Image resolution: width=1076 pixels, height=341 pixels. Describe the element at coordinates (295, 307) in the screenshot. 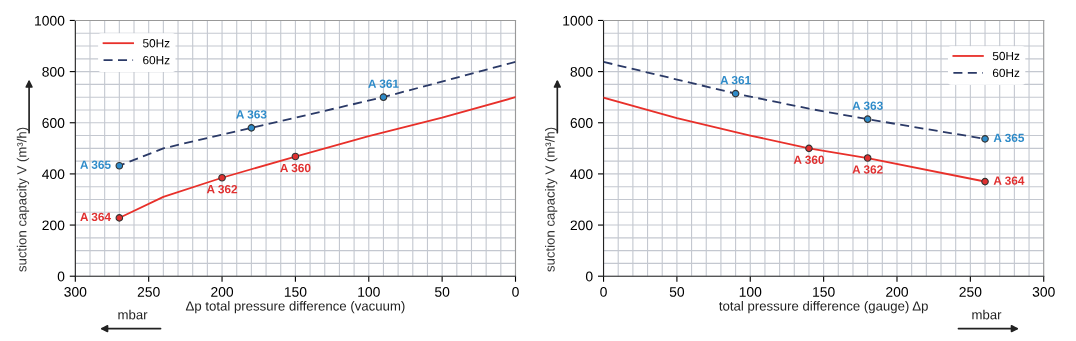

I see `x-axis-title: Δp total pressure difference (vacuum)` at that location.